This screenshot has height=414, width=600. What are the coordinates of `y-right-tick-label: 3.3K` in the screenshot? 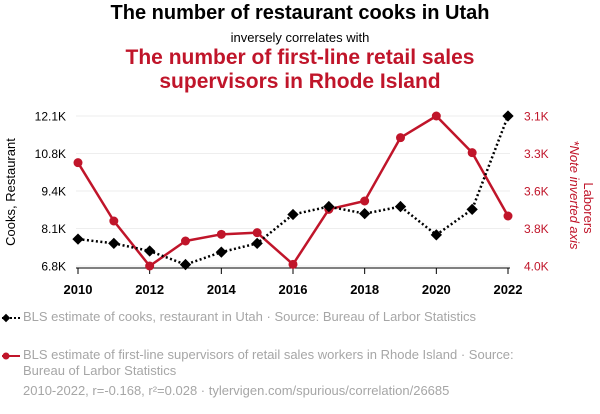 It's located at (536, 154).